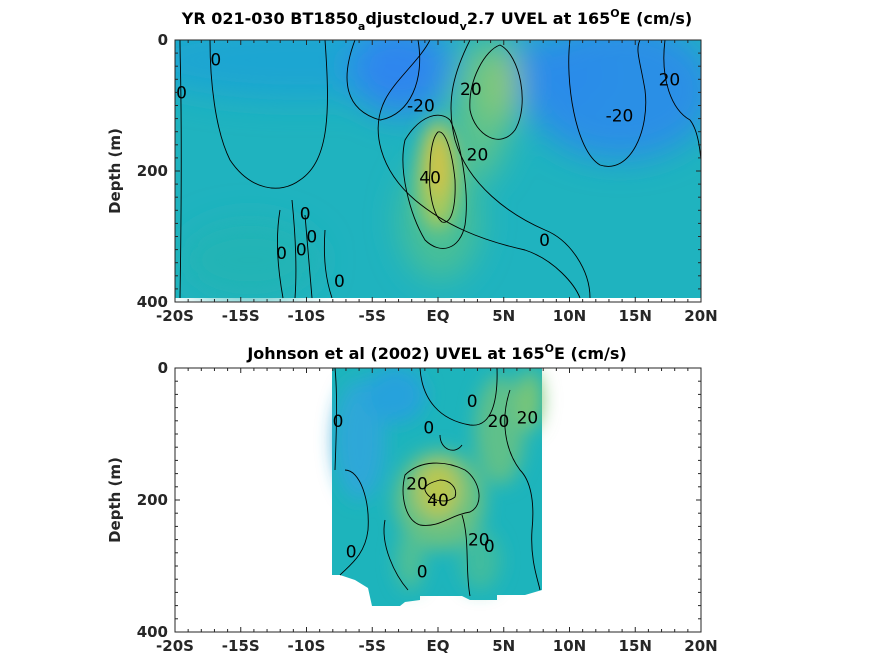  I want to click on panel-model-ylabel: Depth (m), so click(115, 171).